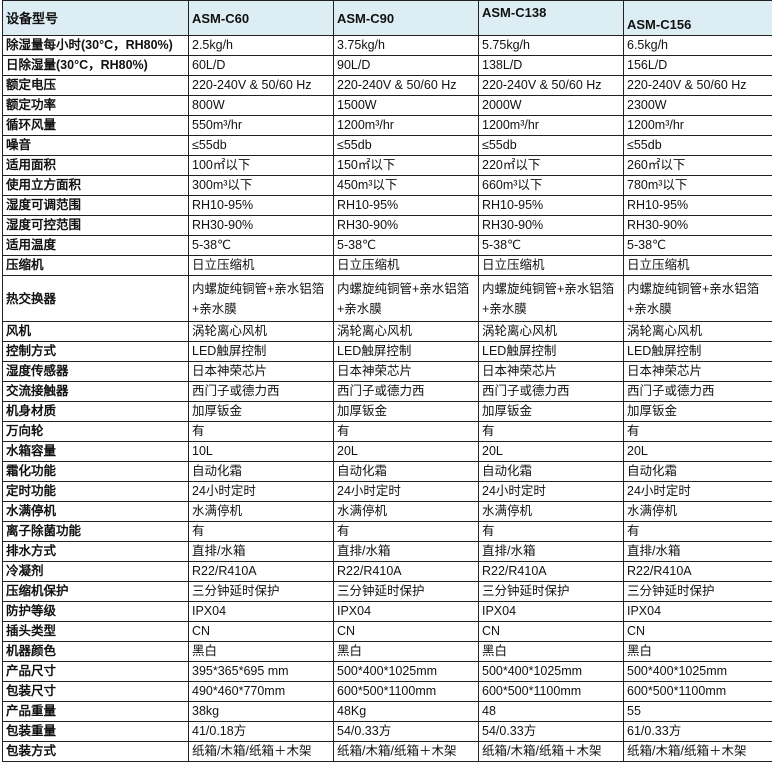 This screenshot has height=762, width=772. What do you see at coordinates (697, 691) in the screenshot?
I see `spec-value: 600*500*1100mm` at bounding box center [697, 691].